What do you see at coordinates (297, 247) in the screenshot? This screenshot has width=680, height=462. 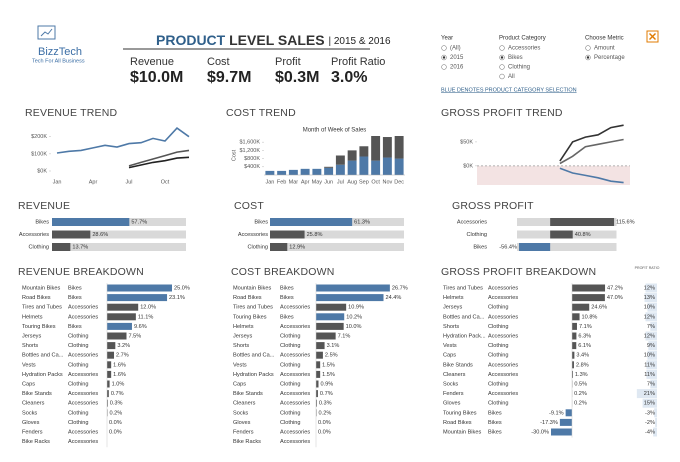 I see `value-label: 12.9%` at bounding box center [297, 247].